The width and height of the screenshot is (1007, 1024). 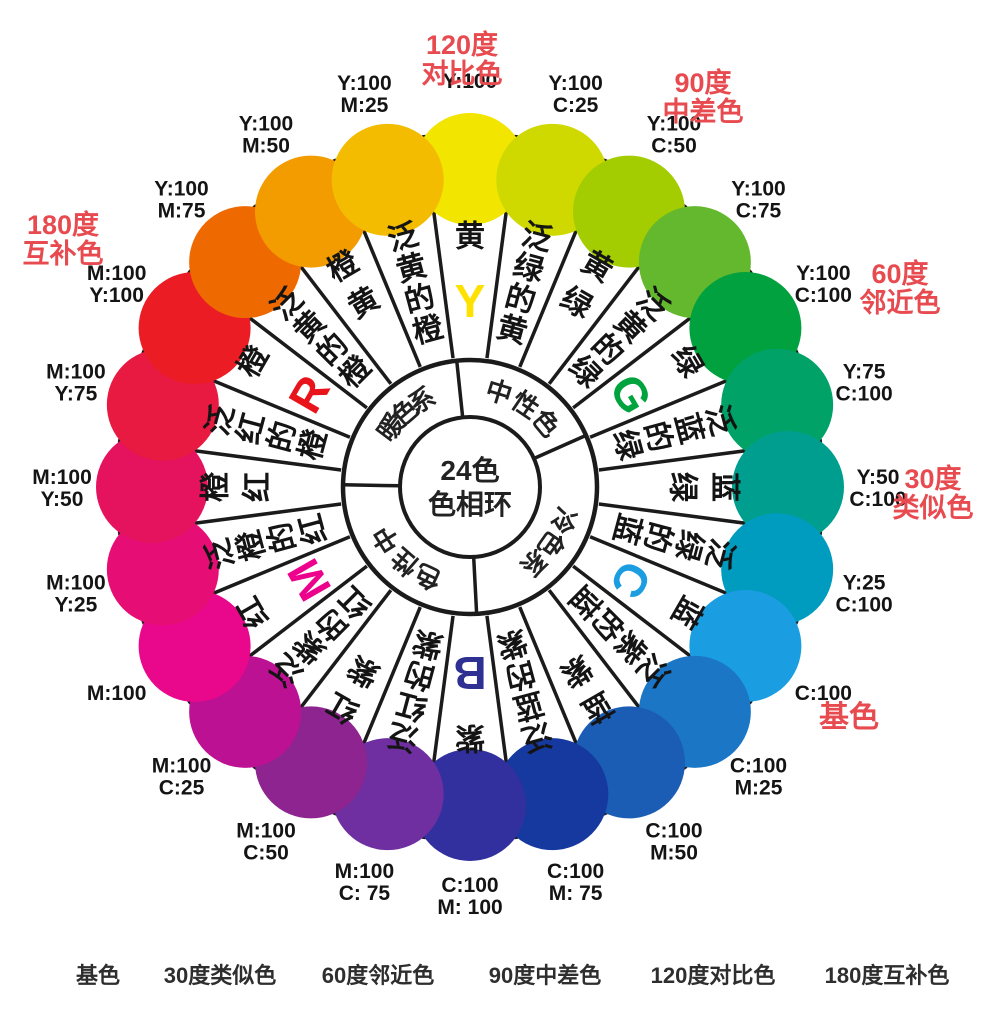 What do you see at coordinates (469, 470) in the screenshot?
I see `center-title-line1: 24色` at bounding box center [469, 470].